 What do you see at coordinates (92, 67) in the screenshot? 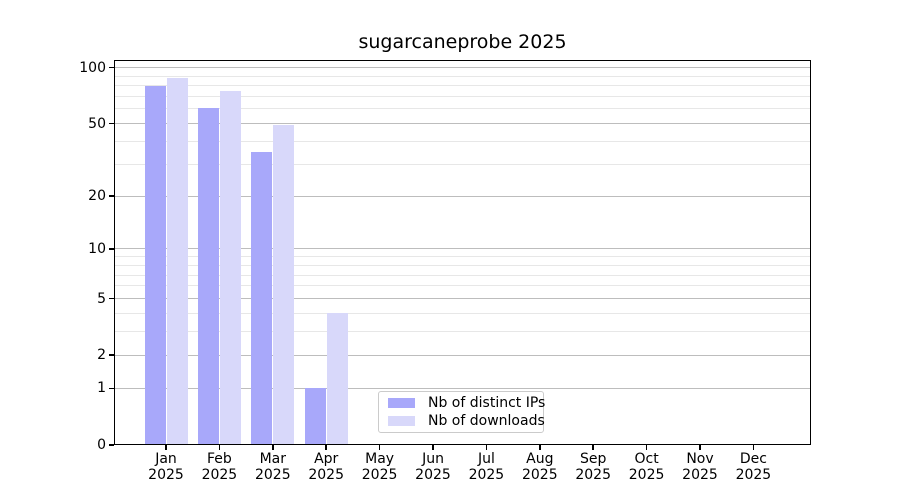
I see `y-tick-label: 100` at bounding box center [92, 67].